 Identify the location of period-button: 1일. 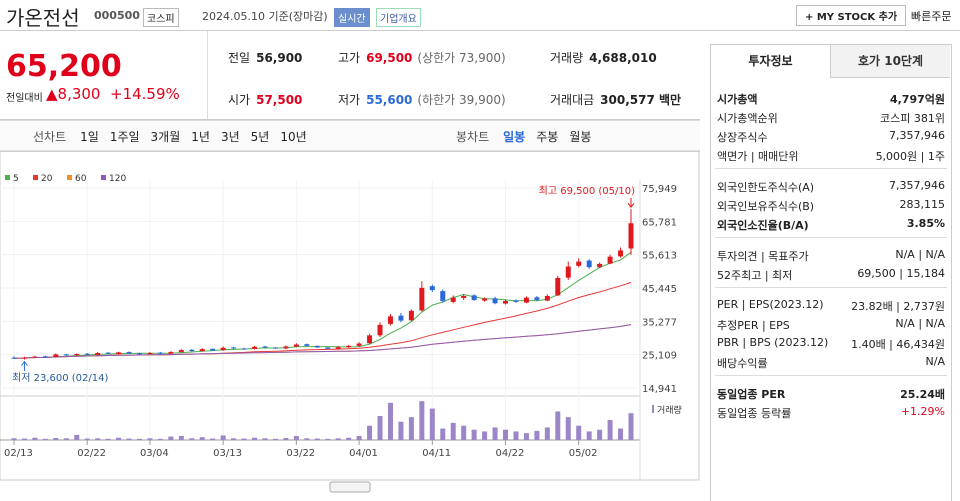
(89, 137).